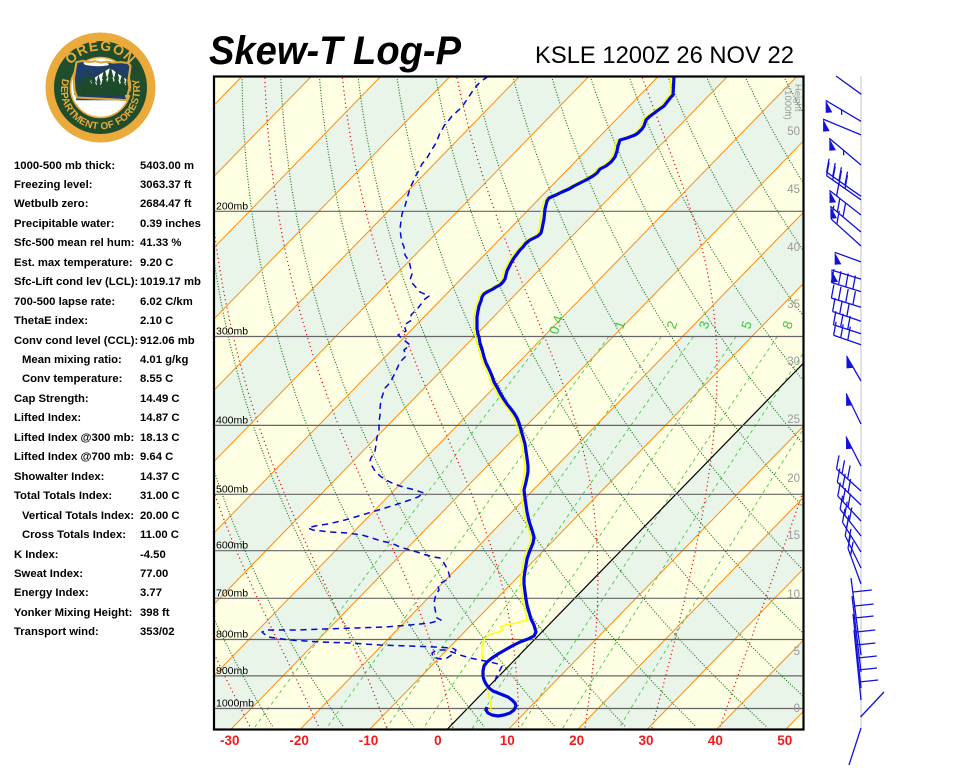  What do you see at coordinates (232, 546) in the screenshot?
I see `svg-text: 600mb` at bounding box center [232, 546].